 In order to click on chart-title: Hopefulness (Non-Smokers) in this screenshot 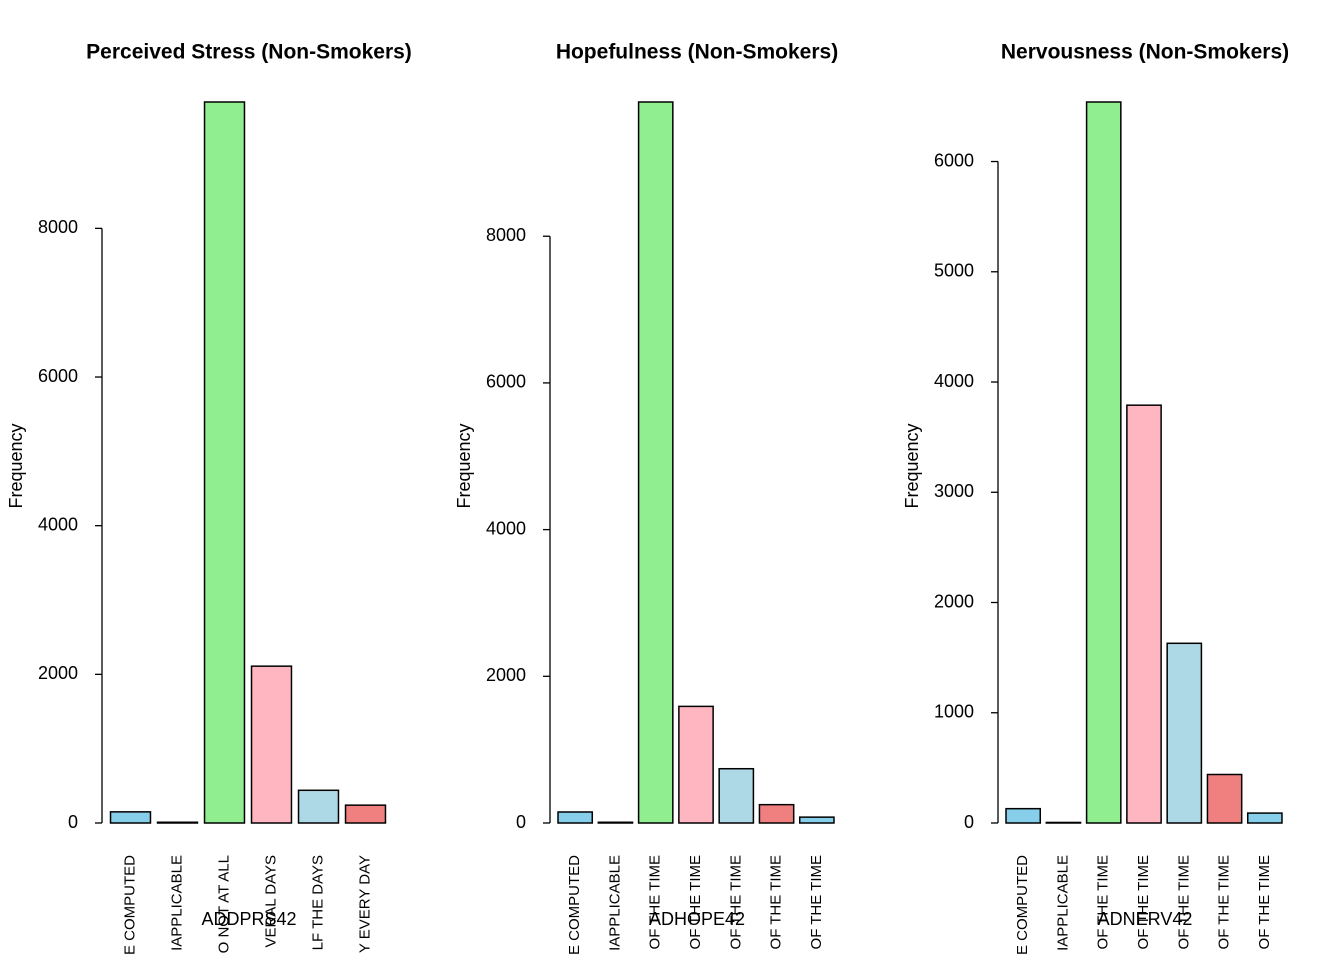, I will do `click(697, 52)`.